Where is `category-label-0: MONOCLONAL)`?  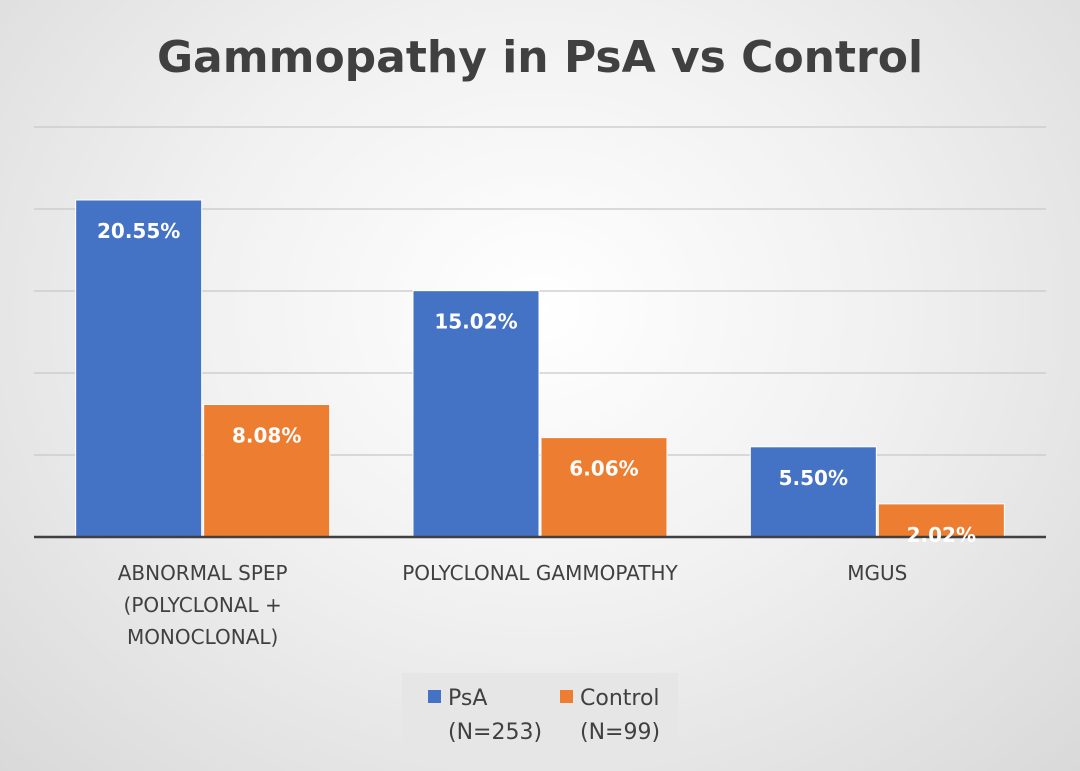
category-label-0: MONOCLONAL) is located at coordinates (202, 637).